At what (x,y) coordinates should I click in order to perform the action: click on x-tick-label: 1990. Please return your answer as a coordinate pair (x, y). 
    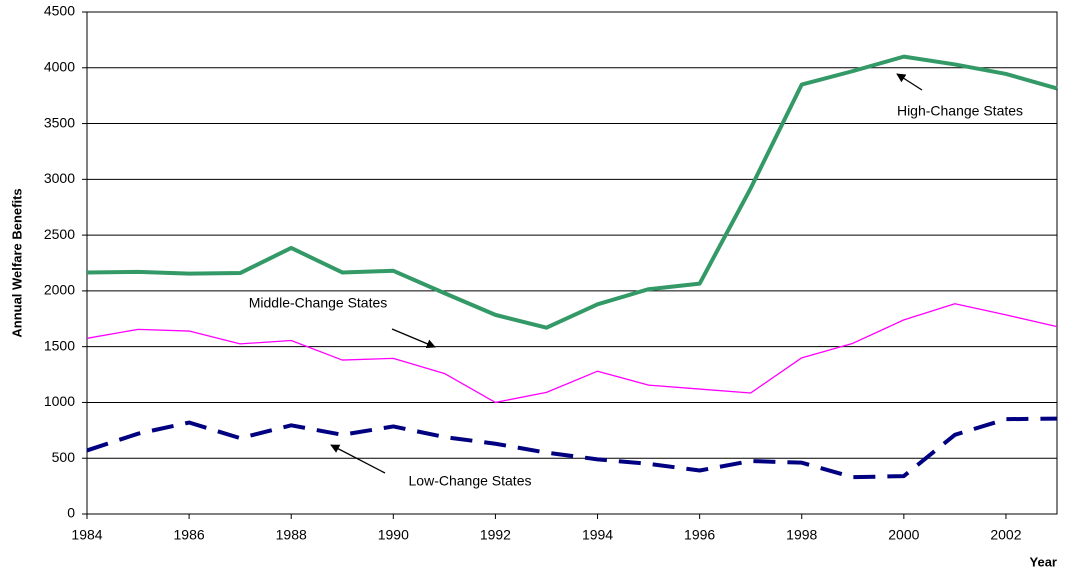
    Looking at the image, I should click on (393, 535).